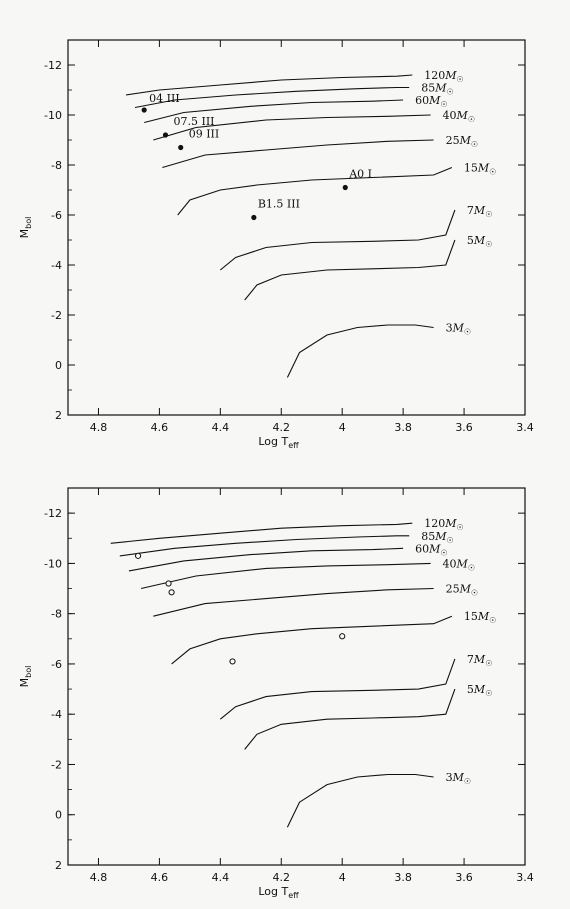 This screenshot has height=909, width=570. I want to click on star-label: 09 III, so click(204, 134).